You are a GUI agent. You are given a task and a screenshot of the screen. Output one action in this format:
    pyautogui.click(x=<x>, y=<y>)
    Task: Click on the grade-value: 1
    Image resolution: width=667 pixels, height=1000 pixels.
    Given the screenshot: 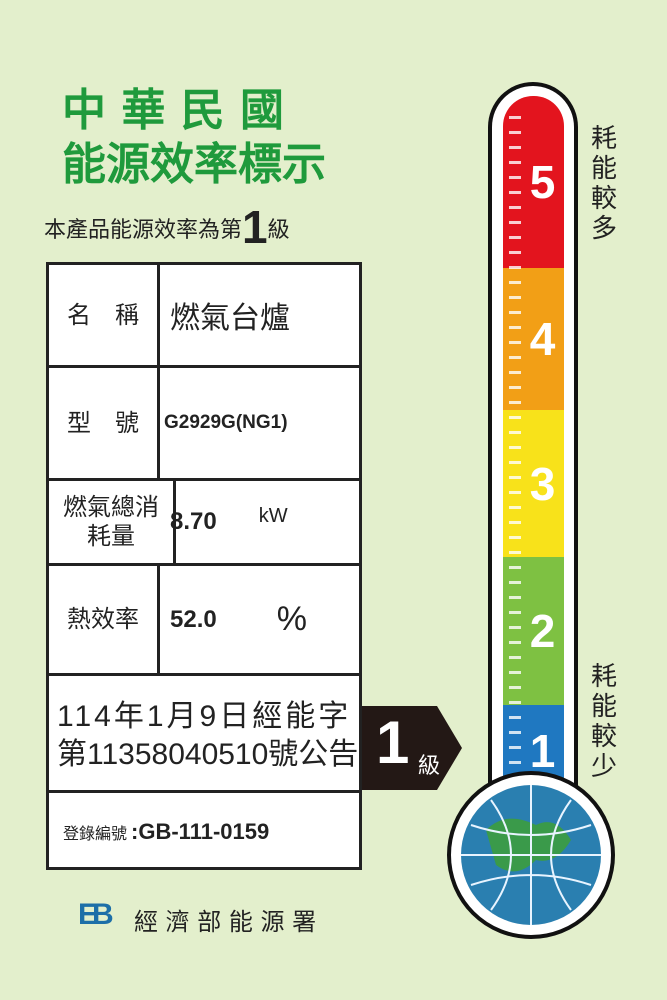 What is the action you would take?
    pyautogui.click(x=255, y=227)
    